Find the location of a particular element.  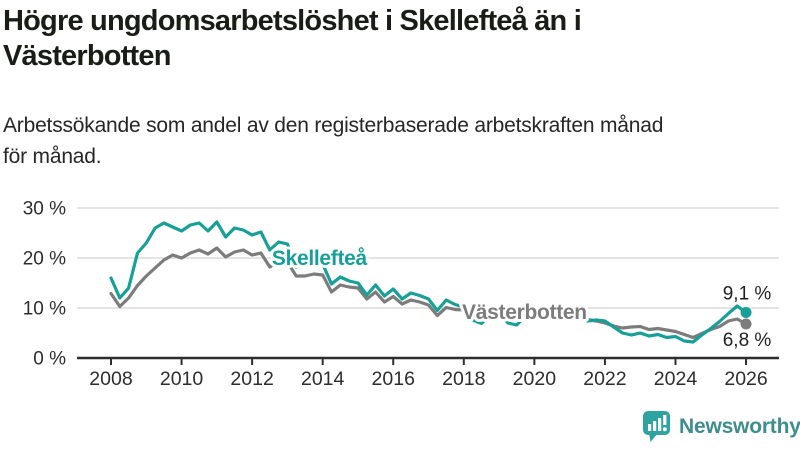

x-axis-tick-label: 2026 is located at coordinates (745, 379).